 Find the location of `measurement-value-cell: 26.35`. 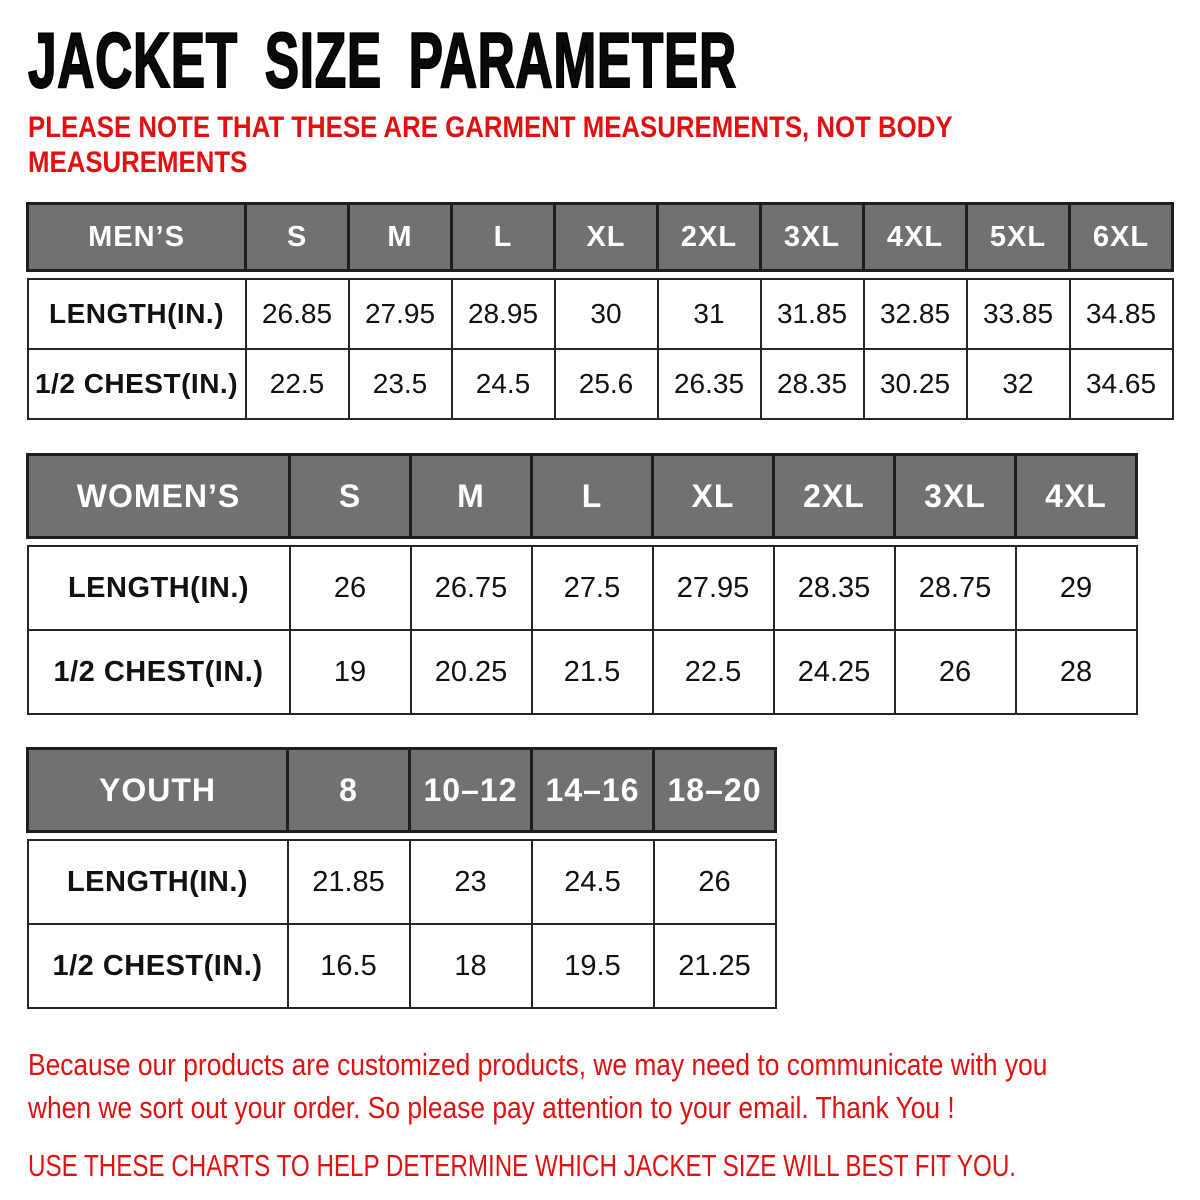

measurement-value-cell: 26.35 is located at coordinates (709, 384).